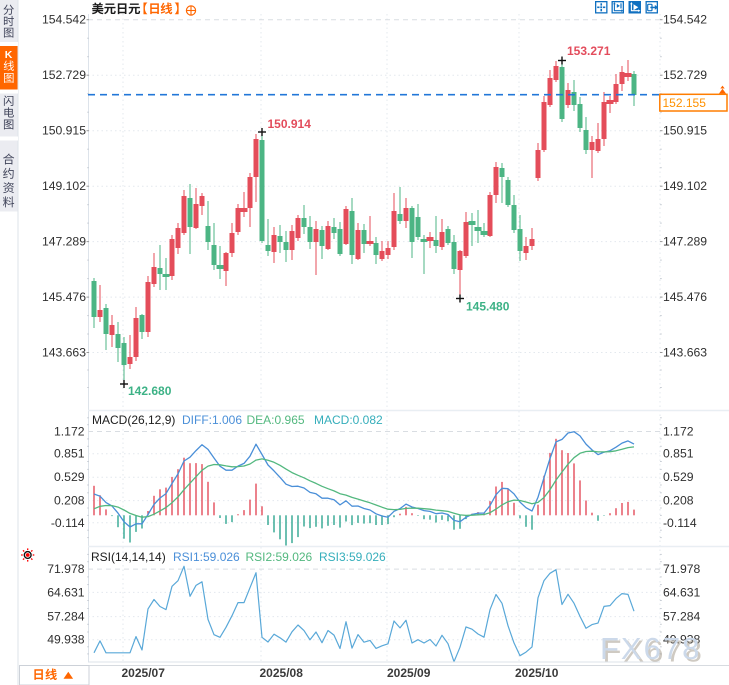 The height and width of the screenshot is (685, 729). What do you see at coordinates (290, 124) in the screenshot?
I see `svg-text: 150.914` at bounding box center [290, 124].